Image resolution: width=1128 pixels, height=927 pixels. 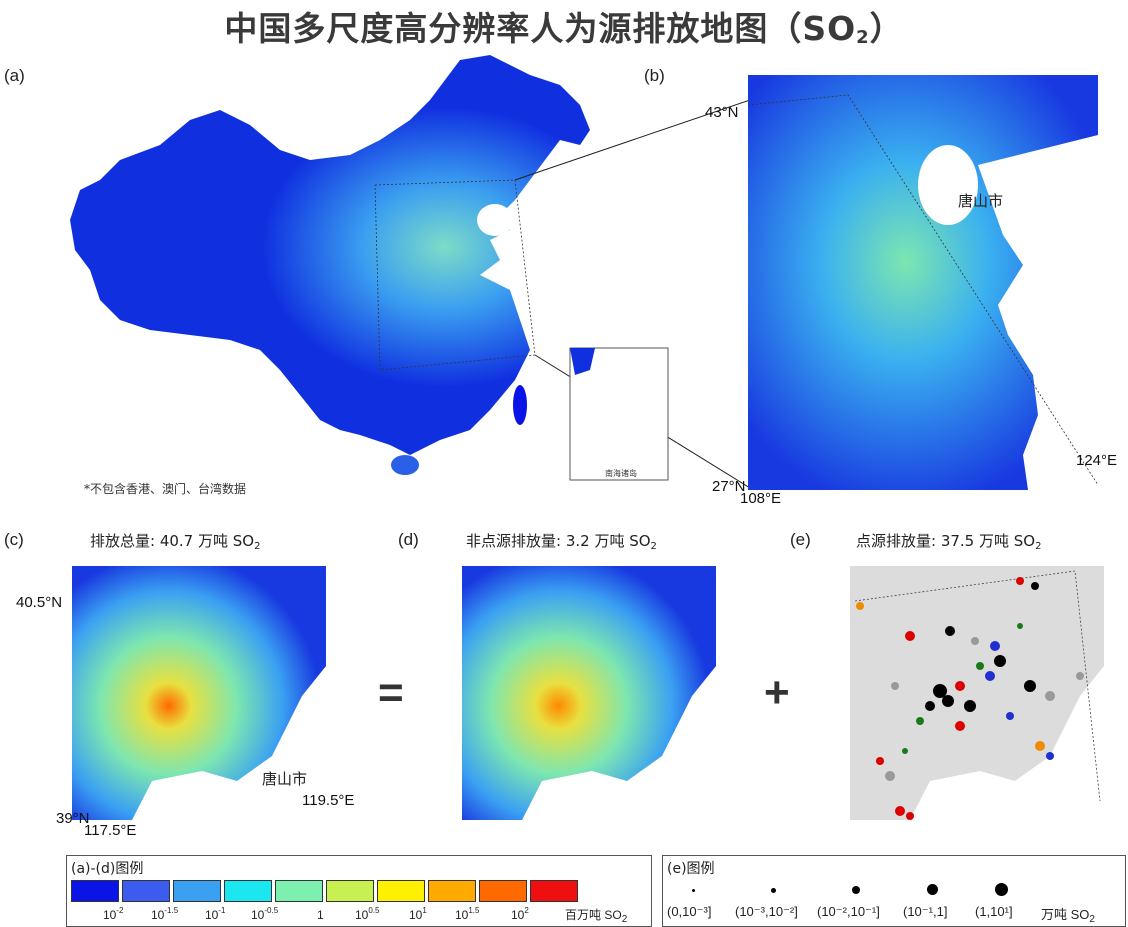 I want to click on legend-tick-7: 10¹, so click(x=418, y=914).